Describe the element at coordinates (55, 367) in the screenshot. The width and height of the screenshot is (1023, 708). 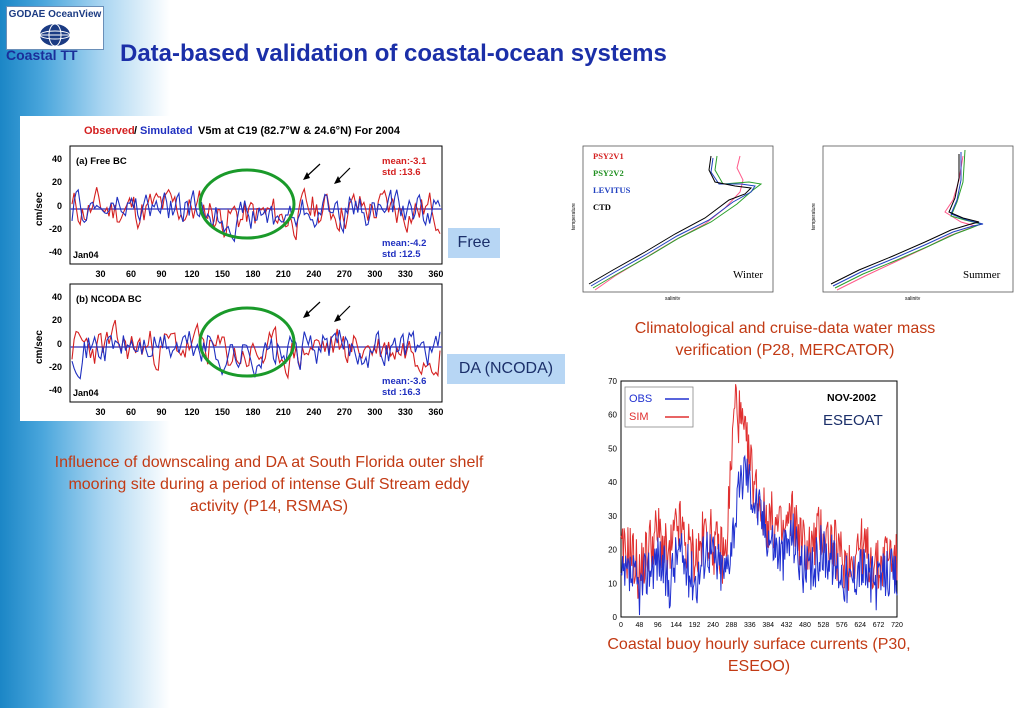
I see `b-ytick-m20: -20` at that location.